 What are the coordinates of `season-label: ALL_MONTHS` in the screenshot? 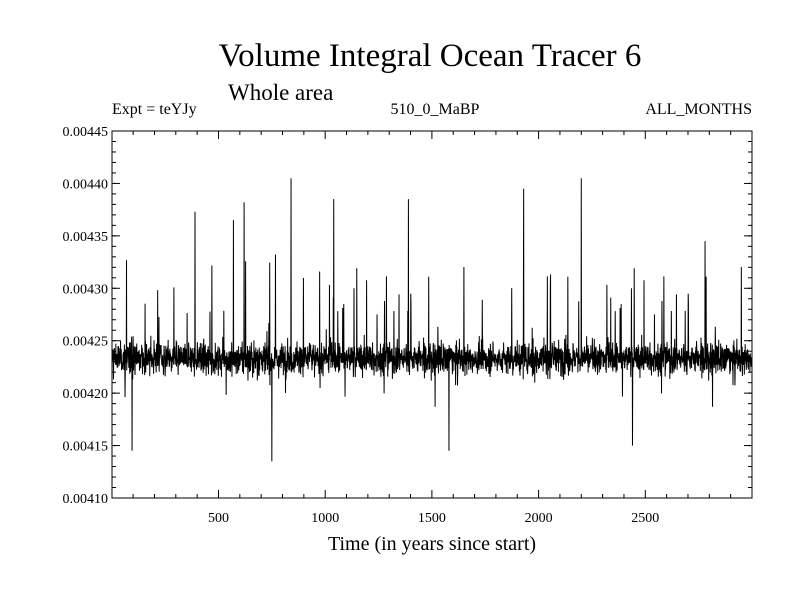 It's located at (698, 109).